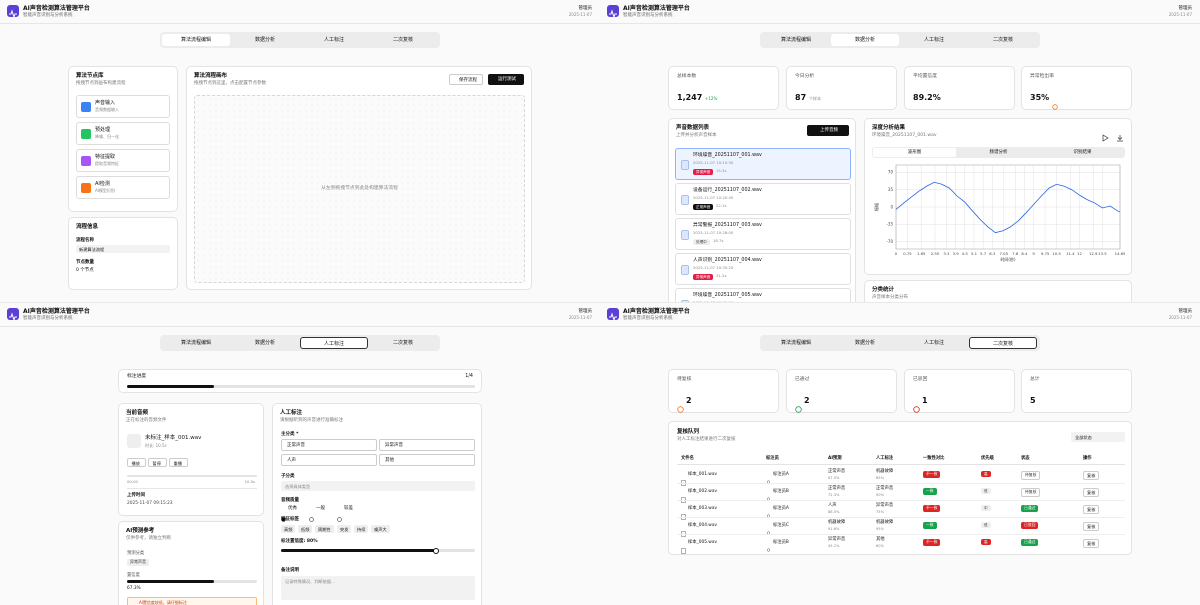 The height and width of the screenshot is (605, 1200). What do you see at coordinates (1120, 253) in the screenshot?
I see `x-tick-label: 14.65` at bounding box center [1120, 253].